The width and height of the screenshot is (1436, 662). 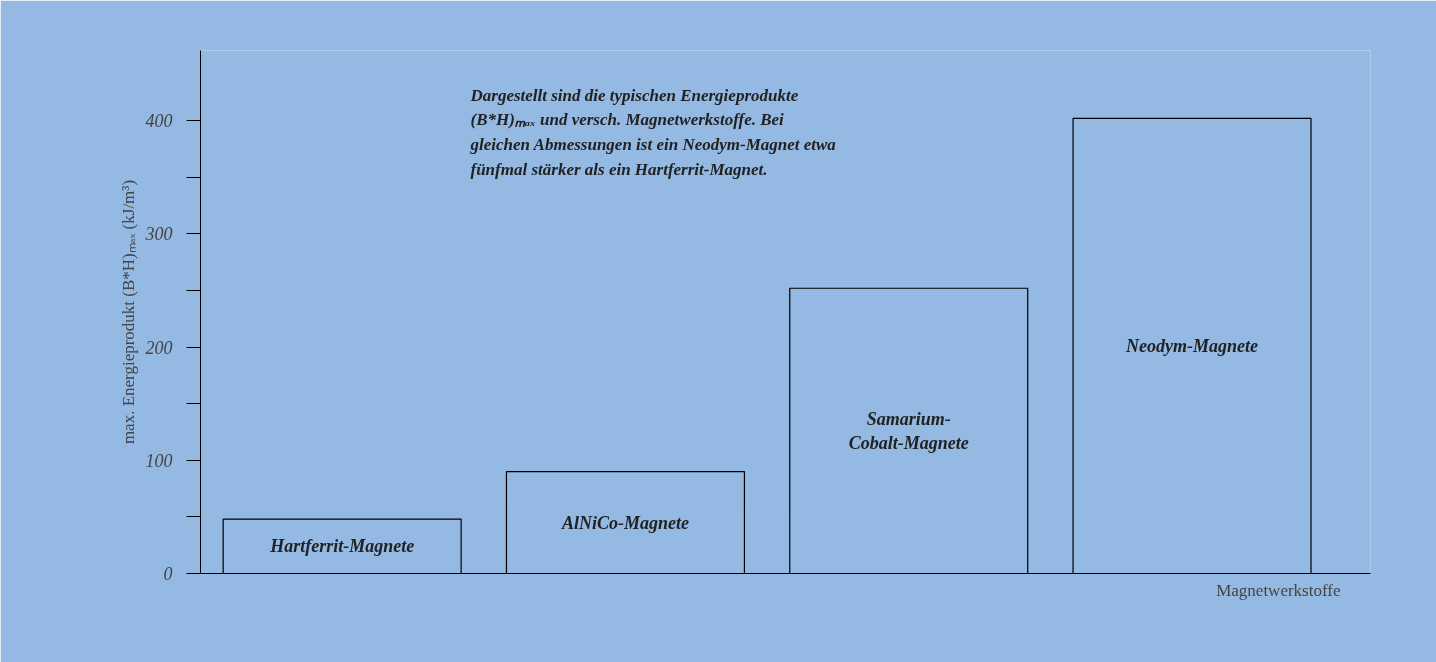 What do you see at coordinates (1278, 590) in the screenshot?
I see `x-axis-title: Magnetwerkstoffe` at bounding box center [1278, 590].